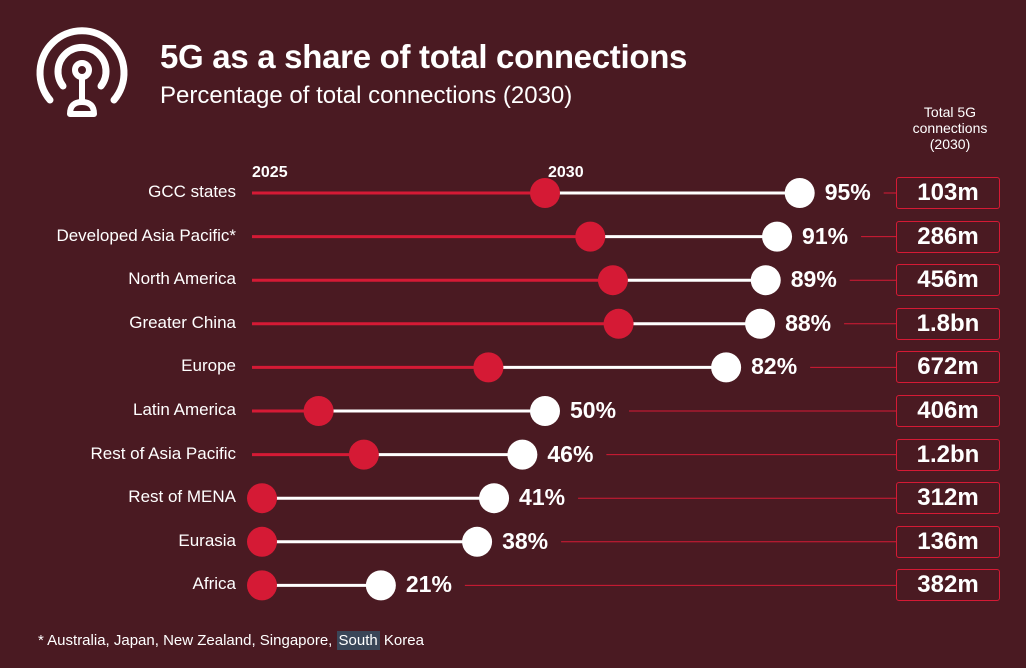  What do you see at coordinates (825, 235) in the screenshot?
I see `value-label-2030: 91%` at bounding box center [825, 235].